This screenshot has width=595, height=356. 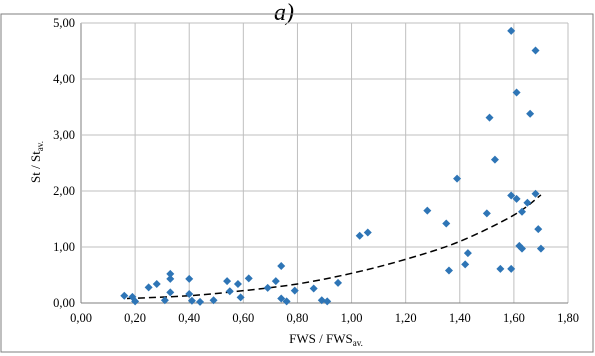 I want to click on x-tick-label: 1,80, so click(x=568, y=318).